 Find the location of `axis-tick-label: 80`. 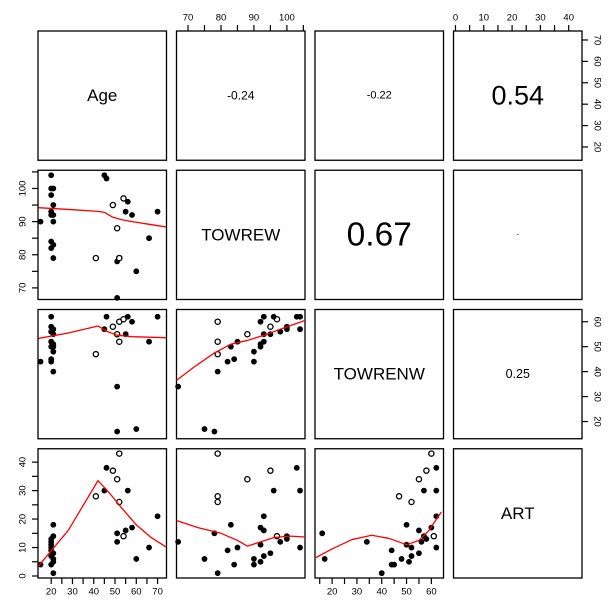

axis-tick-label: 80 is located at coordinates (23, 254).